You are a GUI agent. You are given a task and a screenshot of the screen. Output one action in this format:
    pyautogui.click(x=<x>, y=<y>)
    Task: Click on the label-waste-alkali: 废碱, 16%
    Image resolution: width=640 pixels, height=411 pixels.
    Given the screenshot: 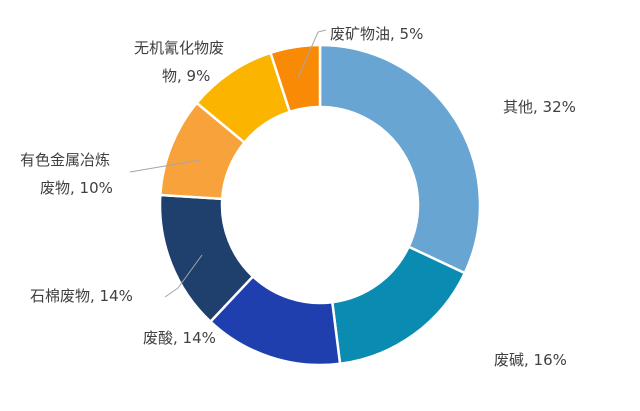 What is the action you would take?
    pyautogui.click(x=530, y=360)
    